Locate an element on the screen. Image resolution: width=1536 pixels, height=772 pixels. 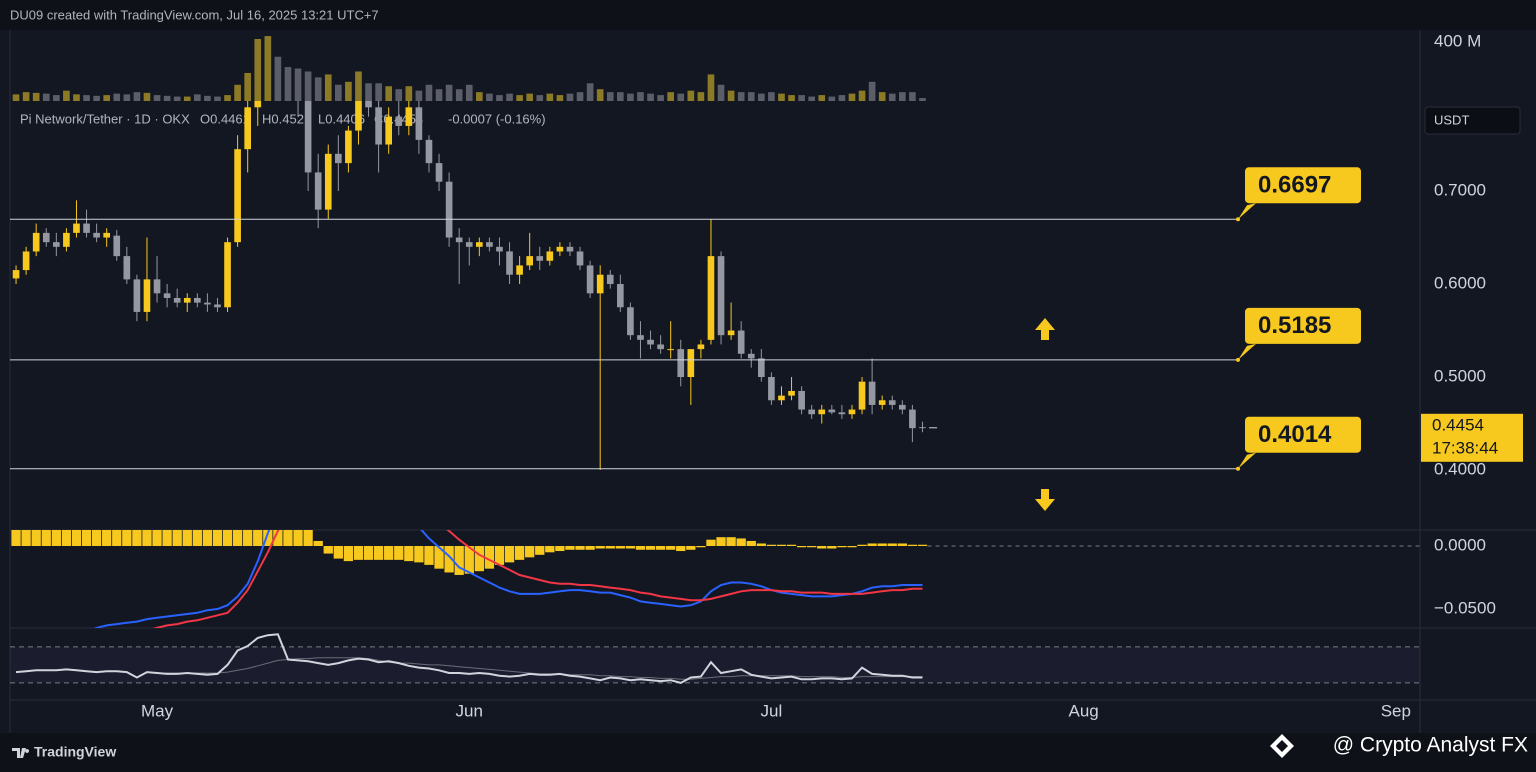
arrow-down is located at coordinates (1045, 500).